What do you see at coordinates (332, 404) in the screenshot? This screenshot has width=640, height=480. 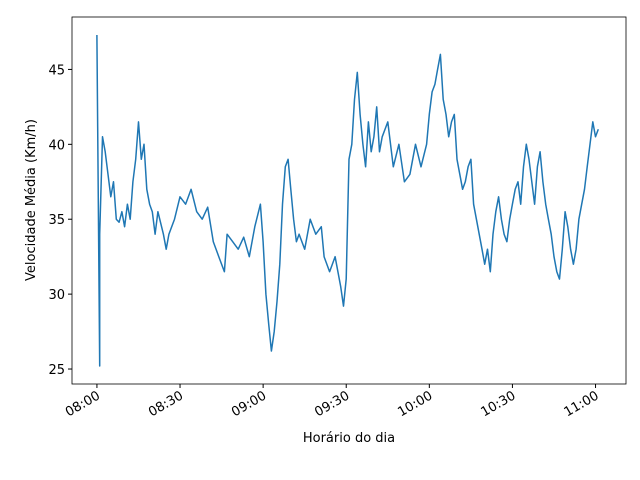 I see `x-tick-label: 09:30` at bounding box center [332, 404].